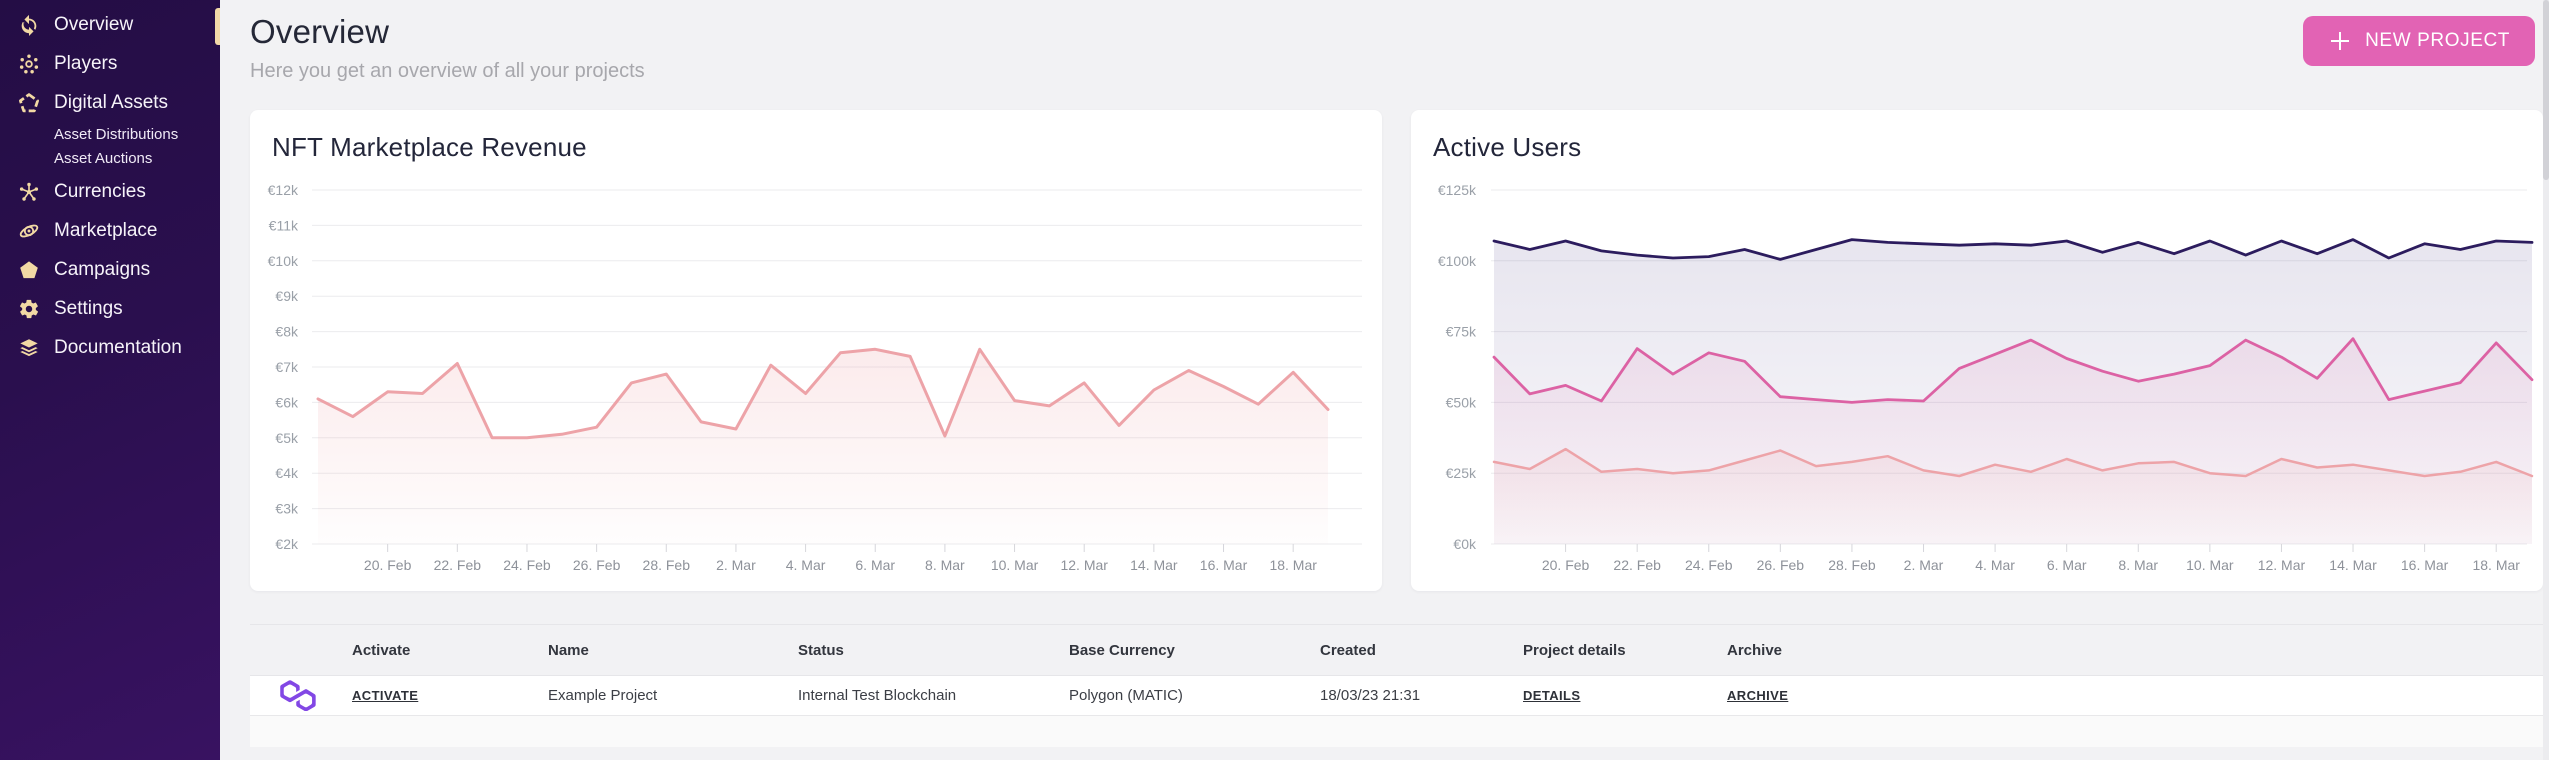 The image size is (2549, 760). I want to click on svg-text: 6. Mar, so click(2067, 565).